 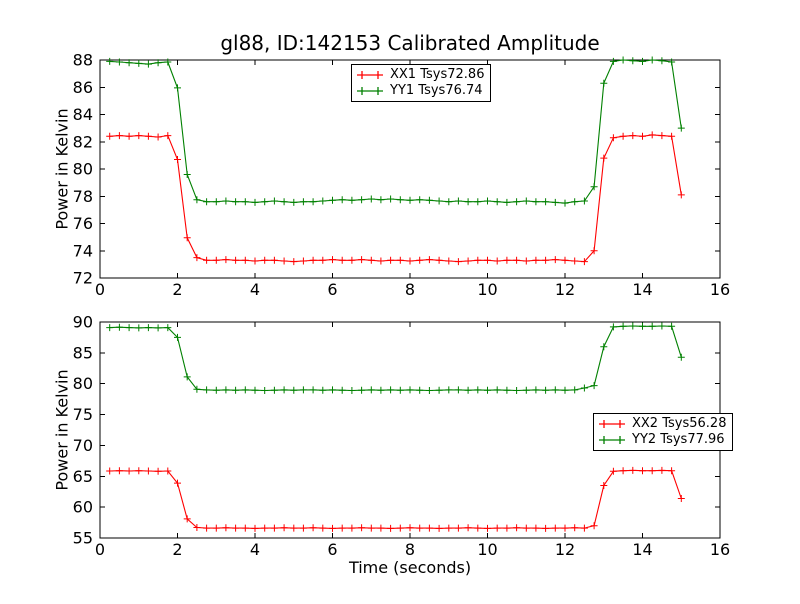 What do you see at coordinates (83, 223) in the screenshot?
I see `y-tick-label: 76` at bounding box center [83, 223].